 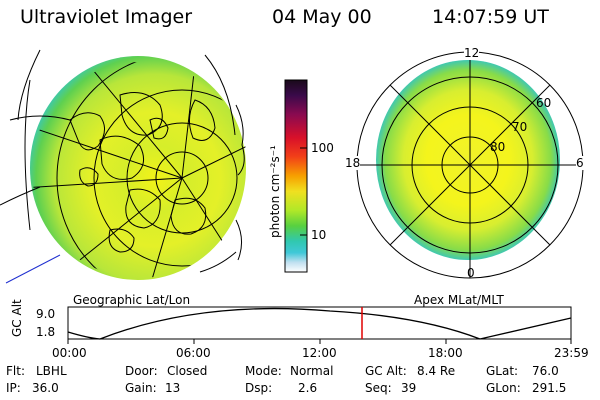 What do you see at coordinates (490, 17) in the screenshot?
I see `observation-time: 14:07:59 UT` at bounding box center [490, 17].